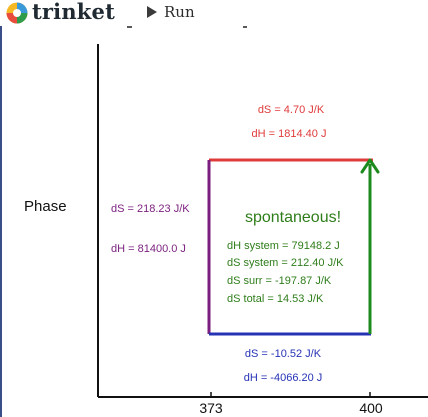 The height and width of the screenshot is (417, 428). Describe the element at coordinates (279, 281) in the screenshot. I see `verdict-line: dS surr = -197.87 J/K` at that location.